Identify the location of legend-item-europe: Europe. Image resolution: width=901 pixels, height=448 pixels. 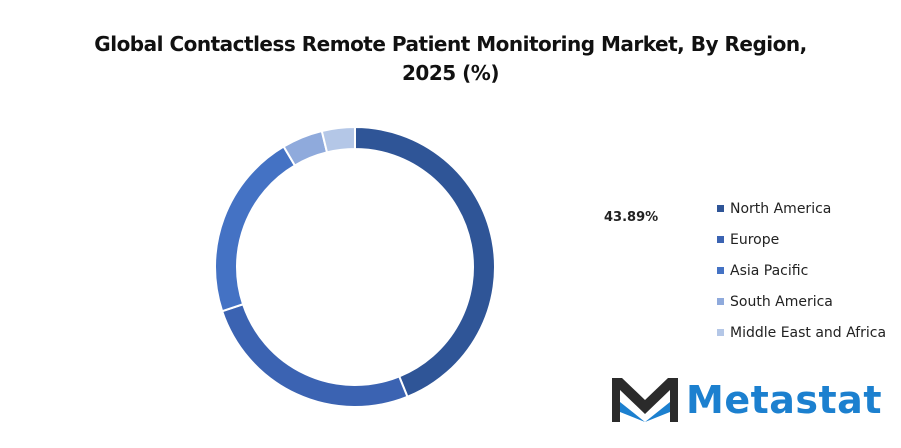
(801, 239).